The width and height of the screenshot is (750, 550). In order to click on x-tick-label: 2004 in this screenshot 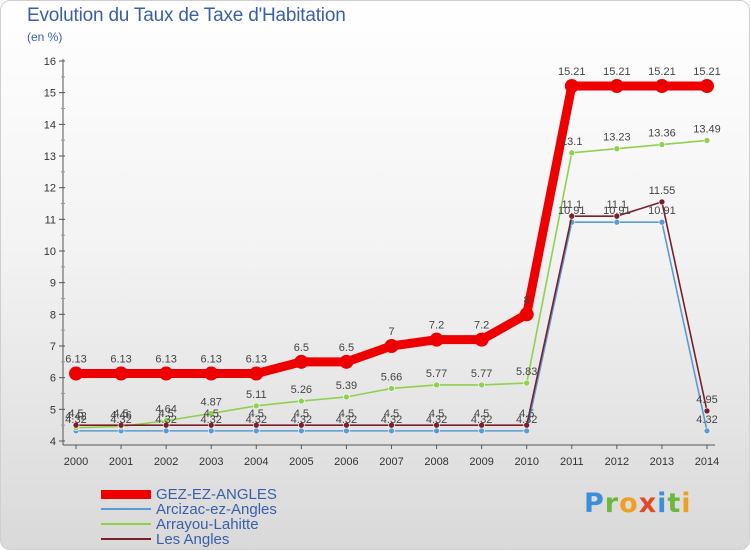, I will do `click(256, 462)`.